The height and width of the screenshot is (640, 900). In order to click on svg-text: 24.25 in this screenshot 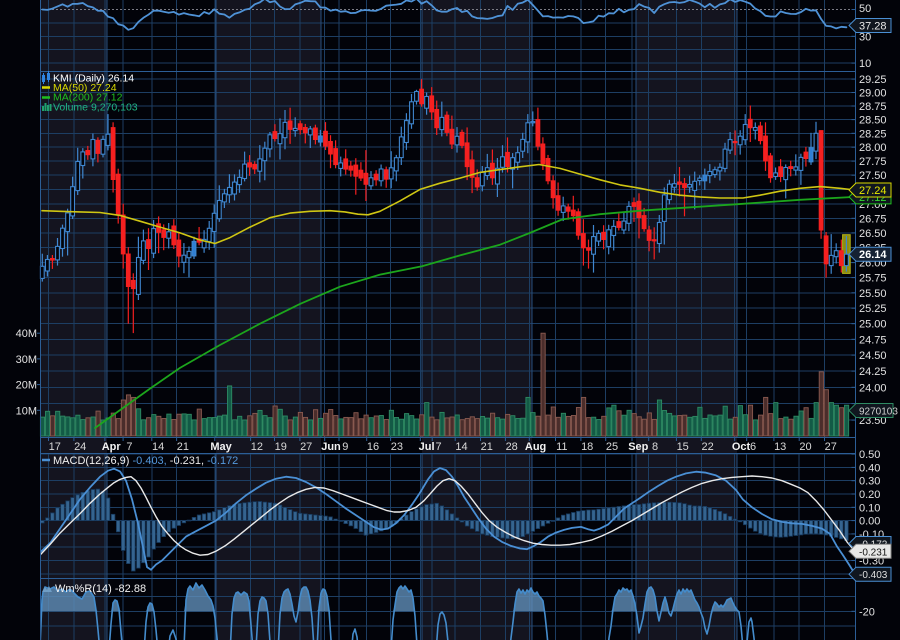, I will do `click(873, 372)`.